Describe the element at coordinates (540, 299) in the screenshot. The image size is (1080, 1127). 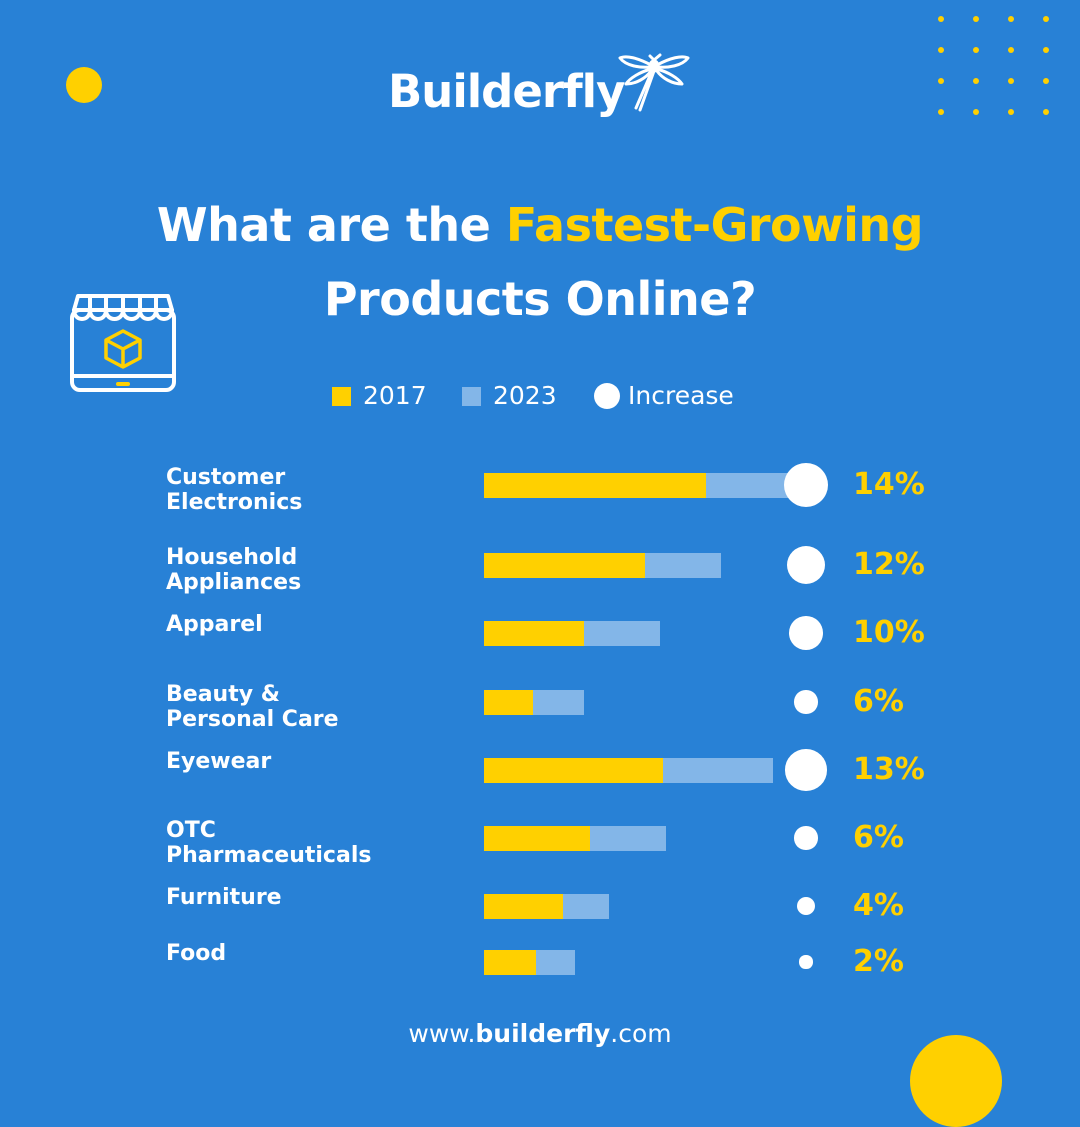
I see `title-line2: Products Online?` at that location.